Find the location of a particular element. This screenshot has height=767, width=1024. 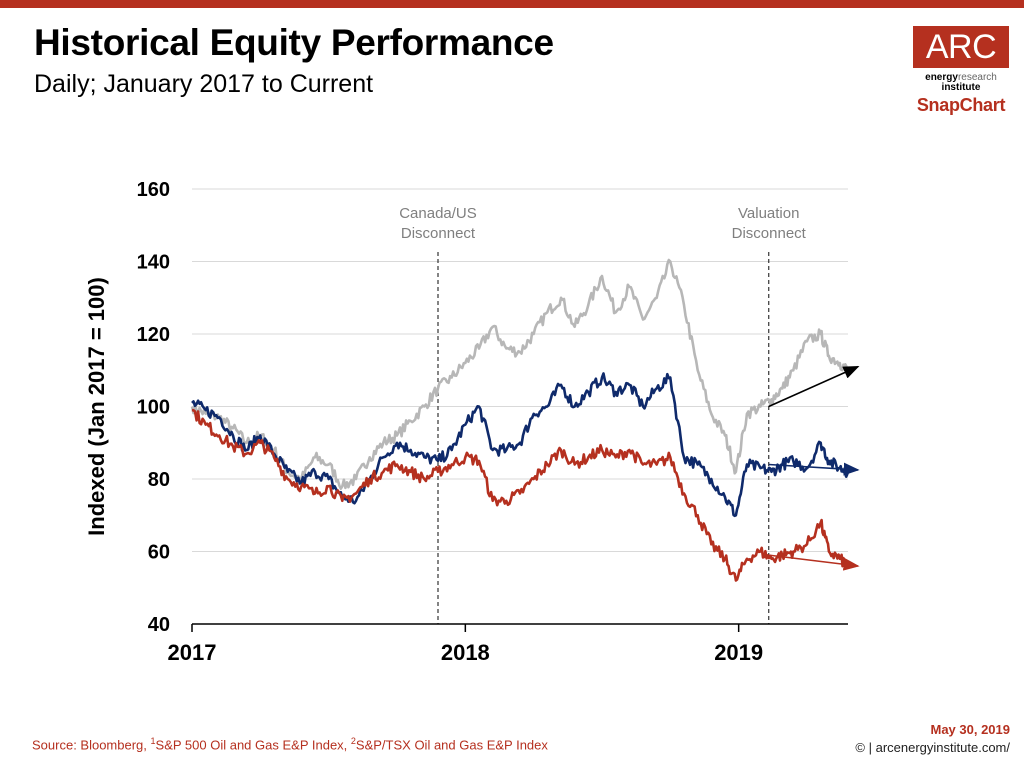

y-tick-label: 100 is located at coordinates (153, 408).